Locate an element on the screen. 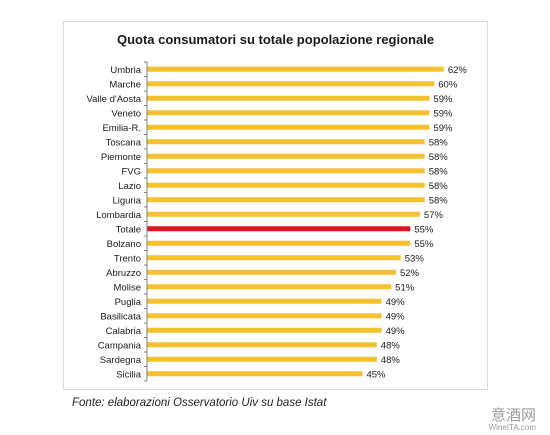 The height and width of the screenshot is (435, 550). category-label: Emilia-R. is located at coordinates (121, 128).